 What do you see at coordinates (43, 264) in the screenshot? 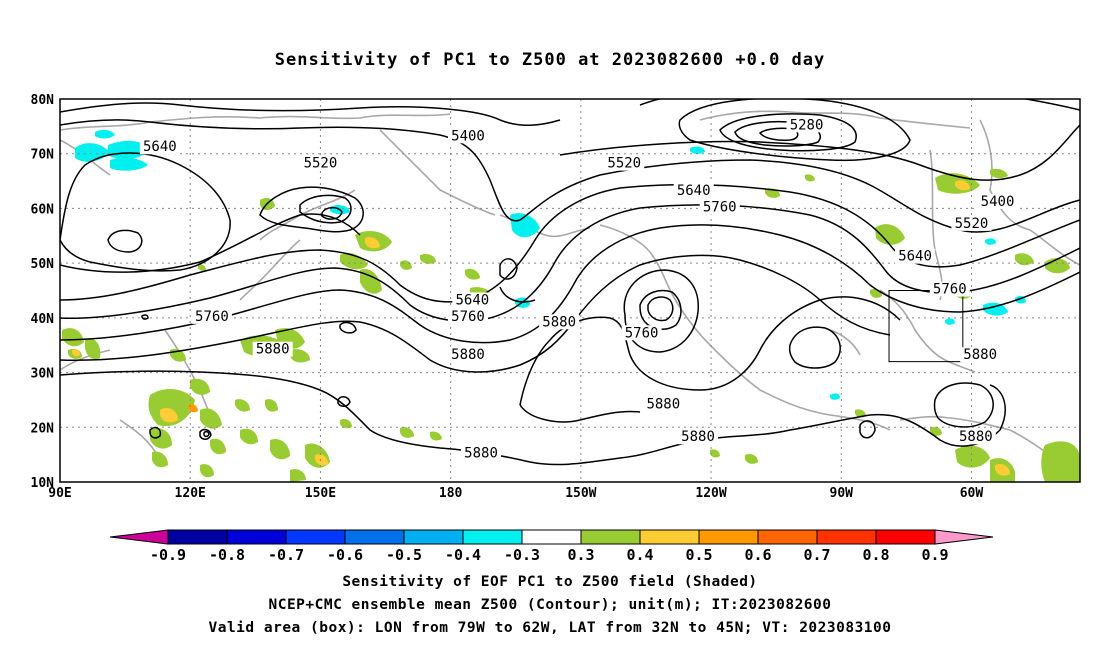
I see `lat-label-50N: 50N` at bounding box center [43, 264].